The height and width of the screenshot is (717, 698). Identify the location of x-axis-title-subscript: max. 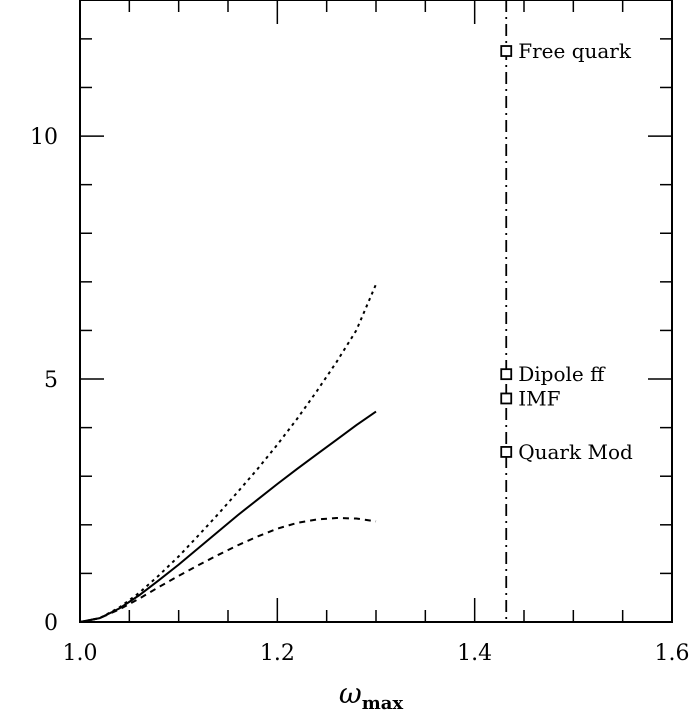
(383, 703).